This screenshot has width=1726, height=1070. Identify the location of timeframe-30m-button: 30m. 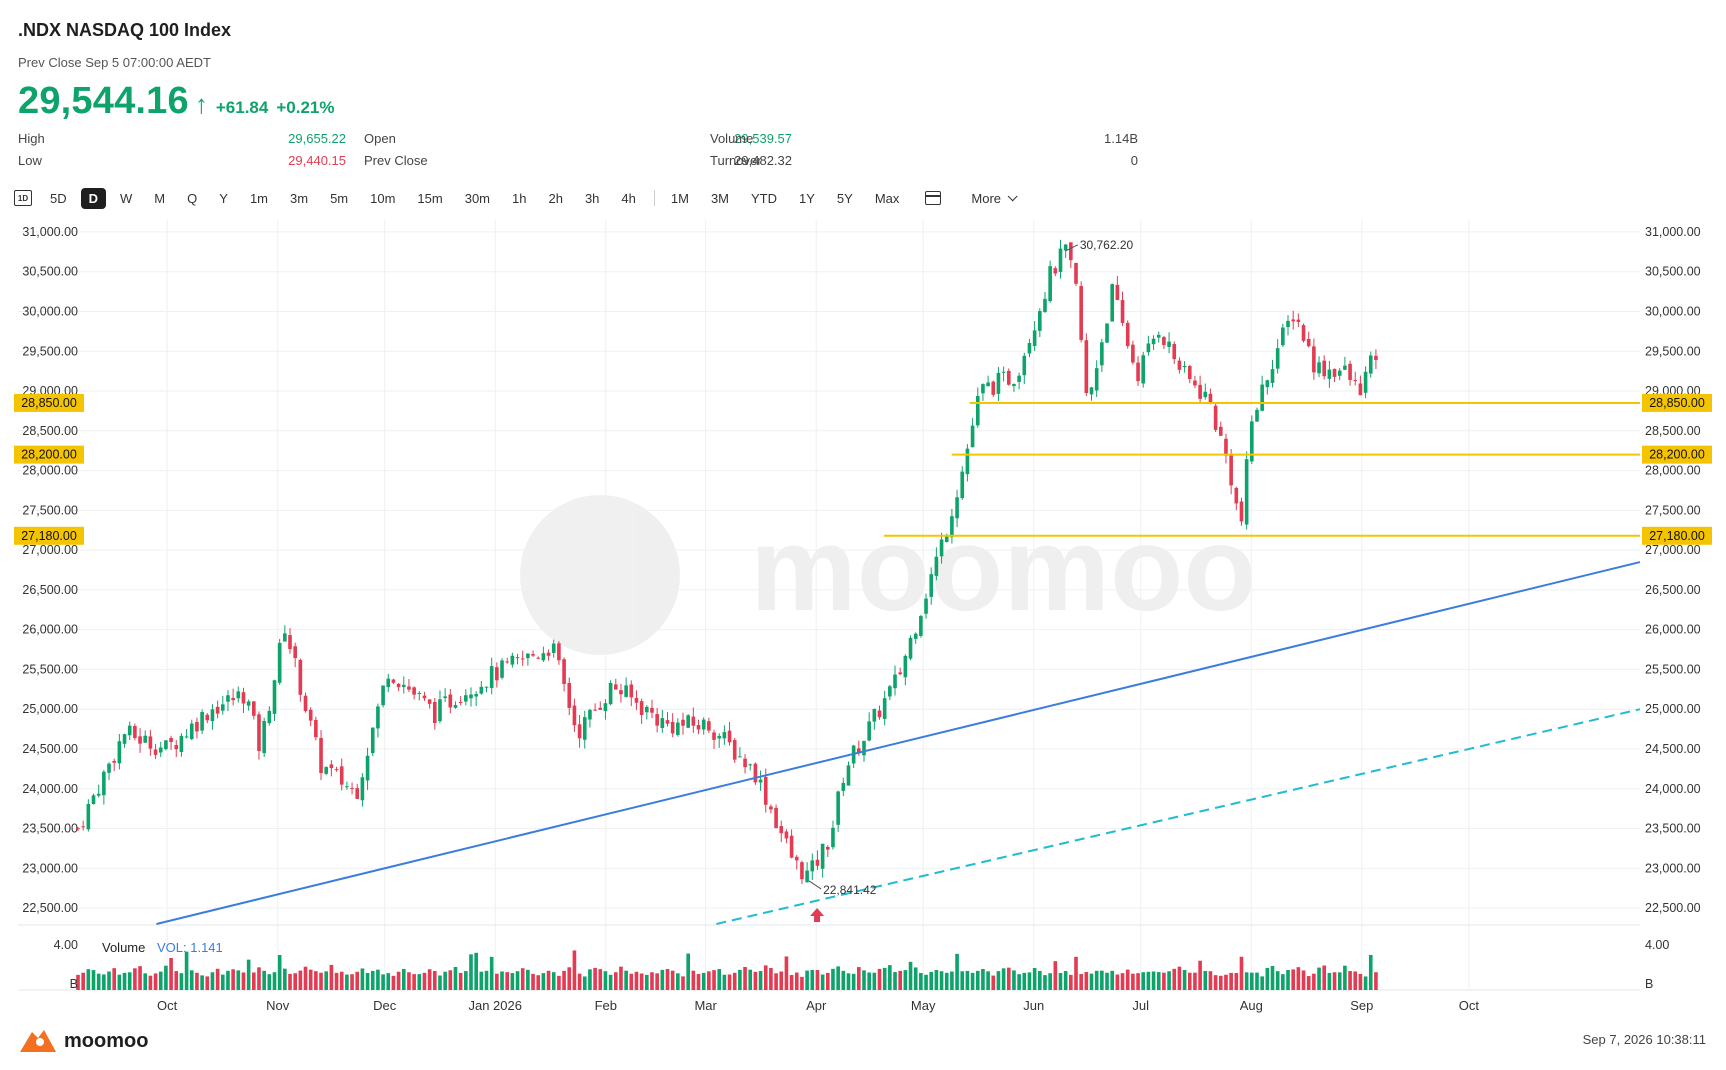
(477, 198).